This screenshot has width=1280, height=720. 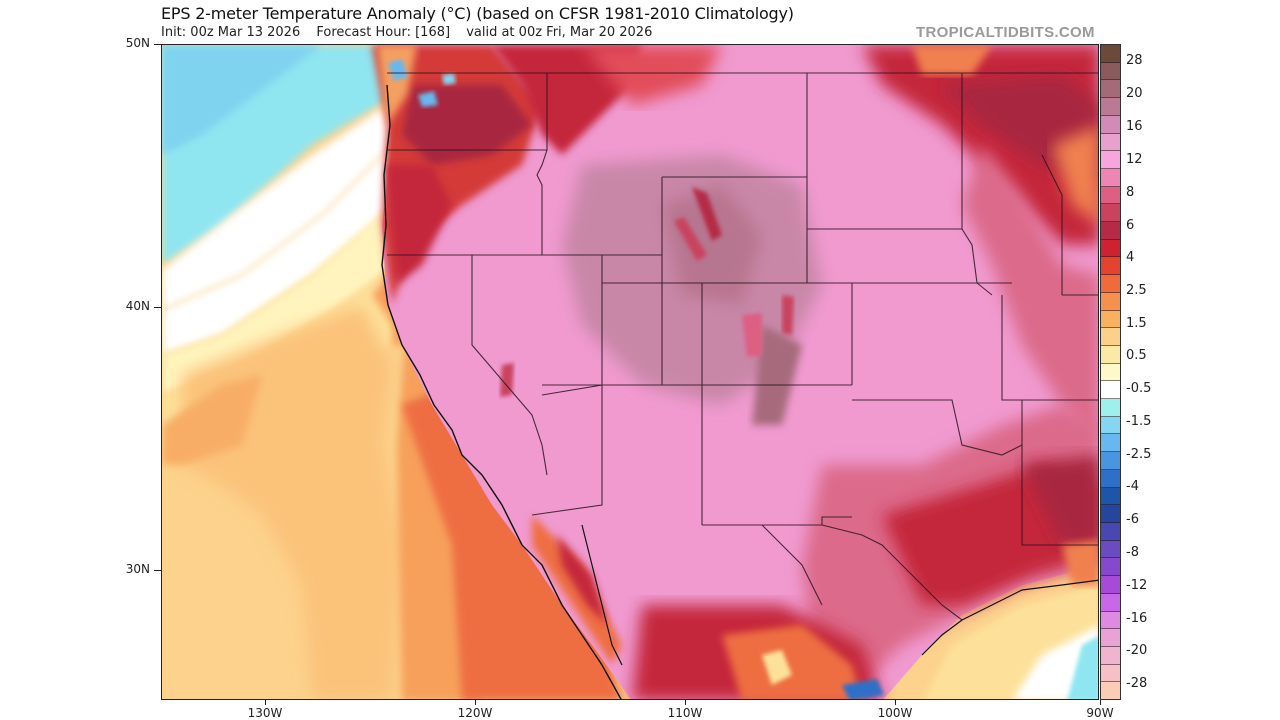 I want to click on colorbar-label: -1.5, so click(x=1139, y=421).